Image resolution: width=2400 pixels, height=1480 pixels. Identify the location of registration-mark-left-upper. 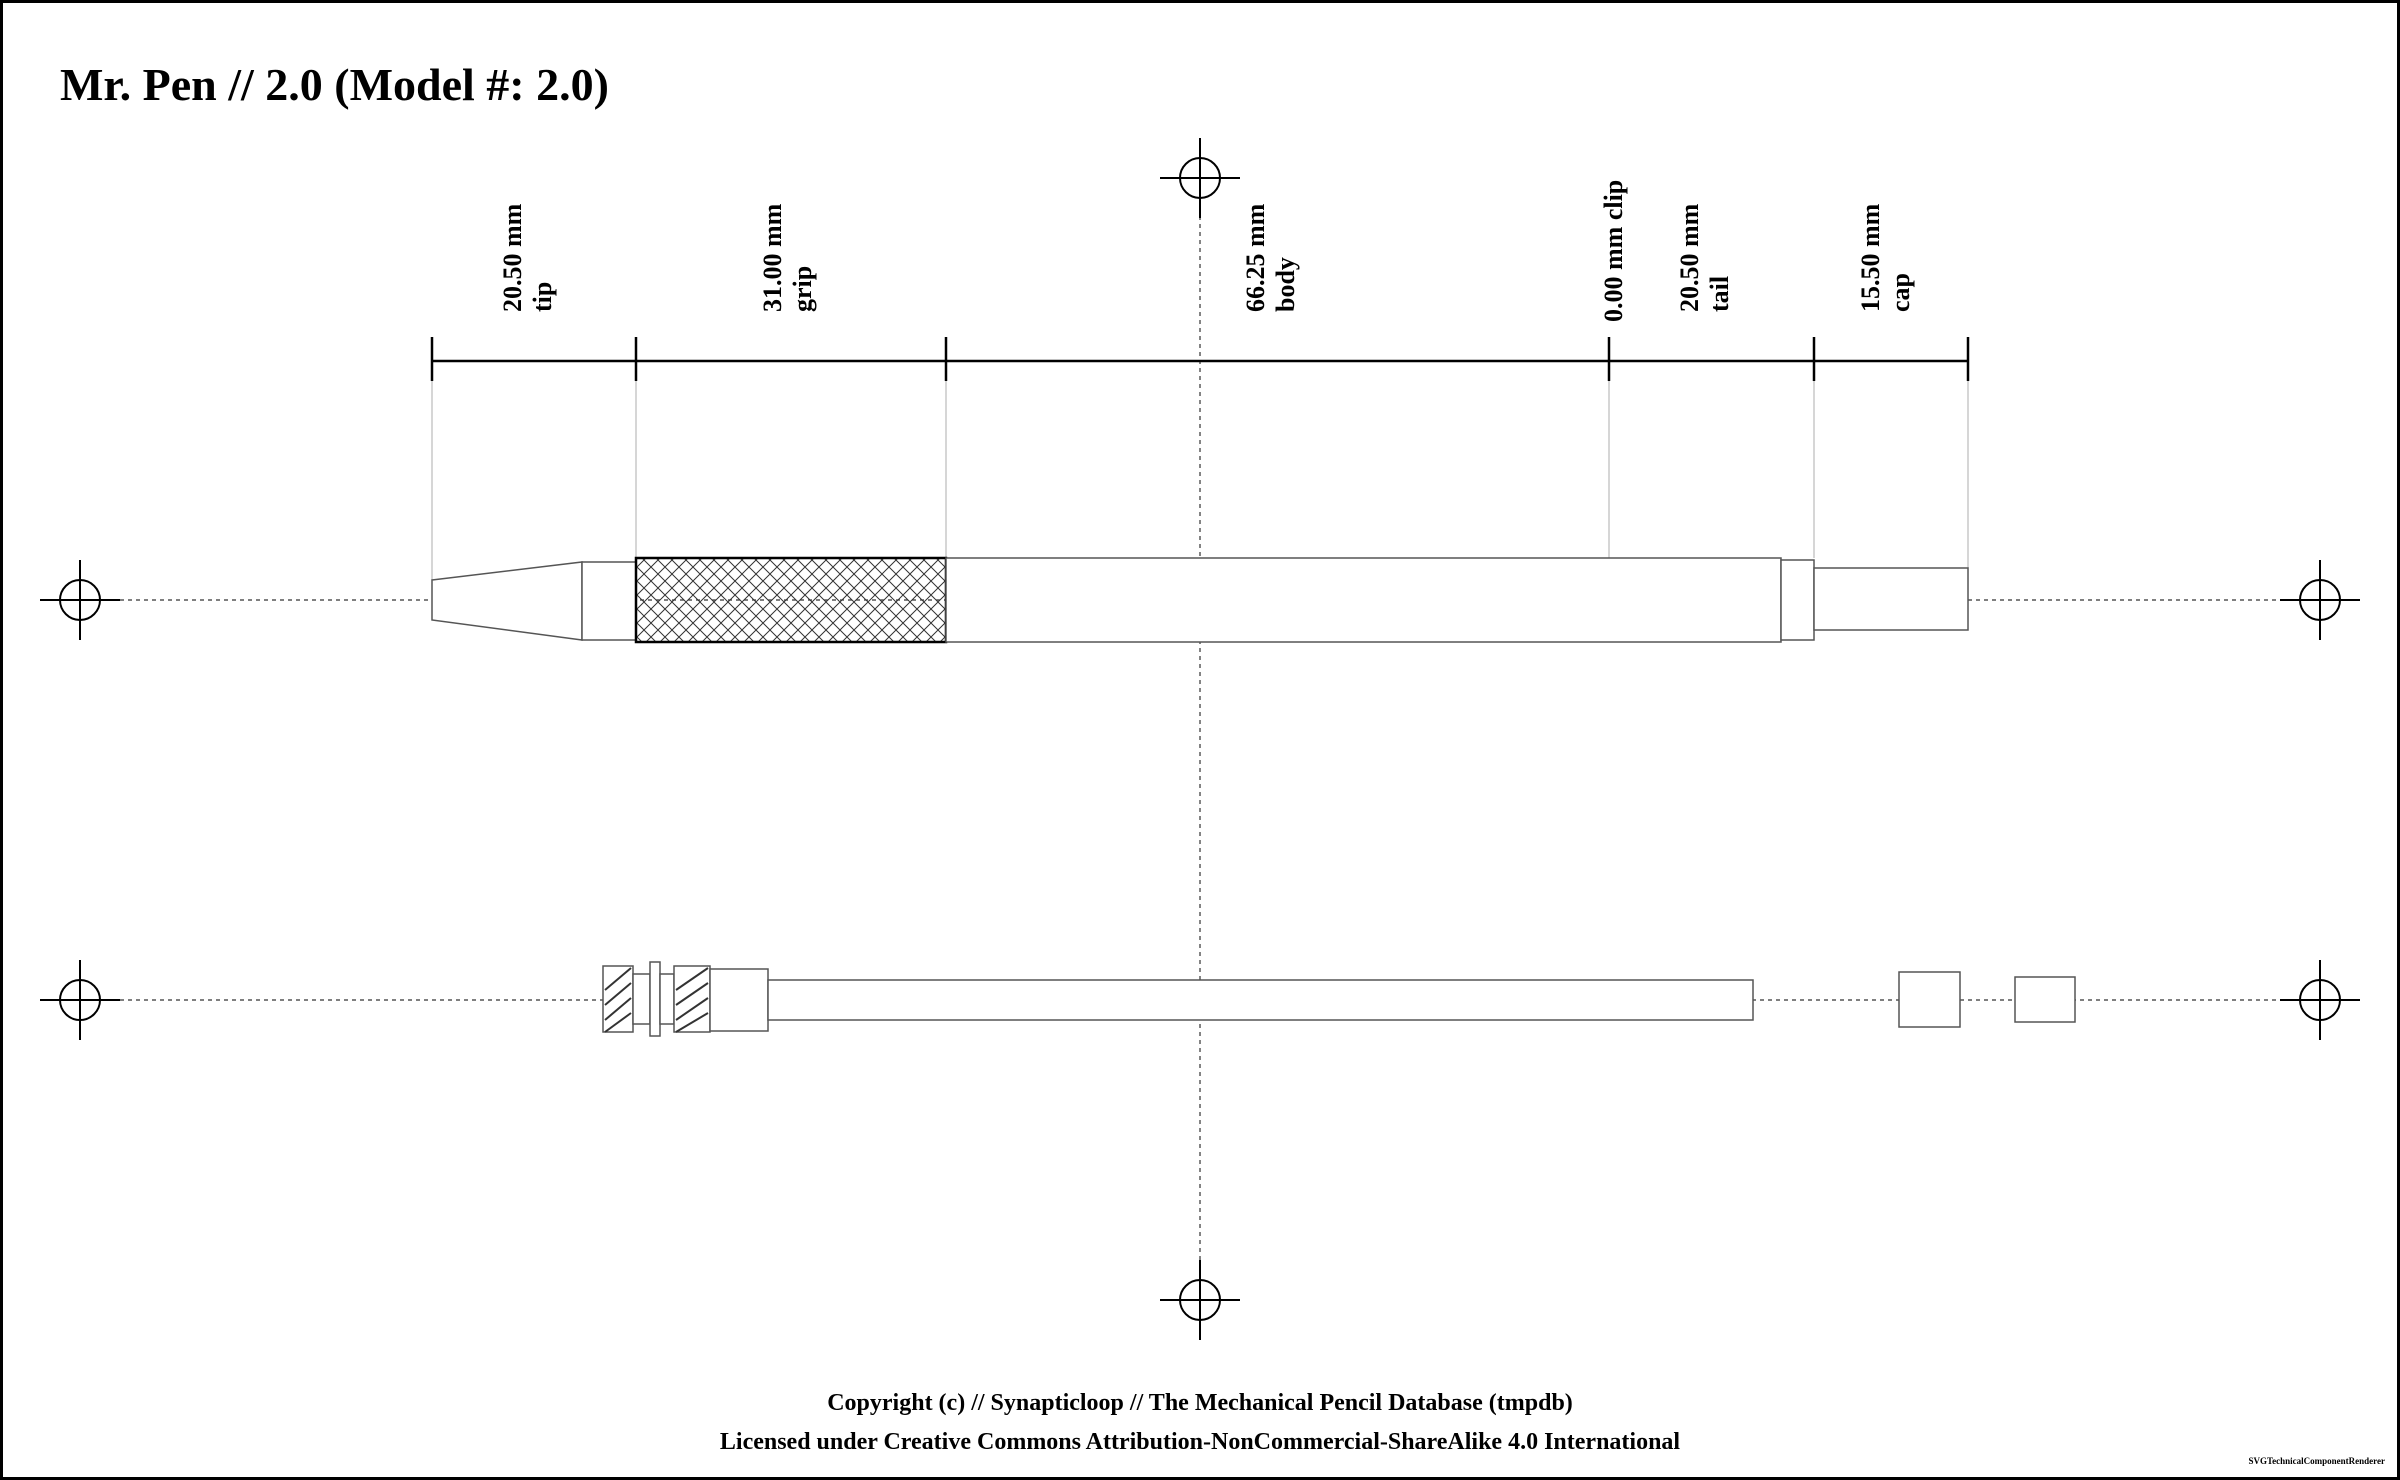
(80, 600).